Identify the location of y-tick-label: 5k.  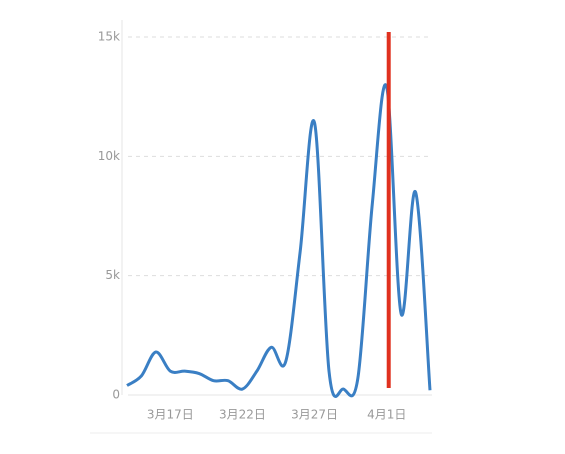
(112, 275).